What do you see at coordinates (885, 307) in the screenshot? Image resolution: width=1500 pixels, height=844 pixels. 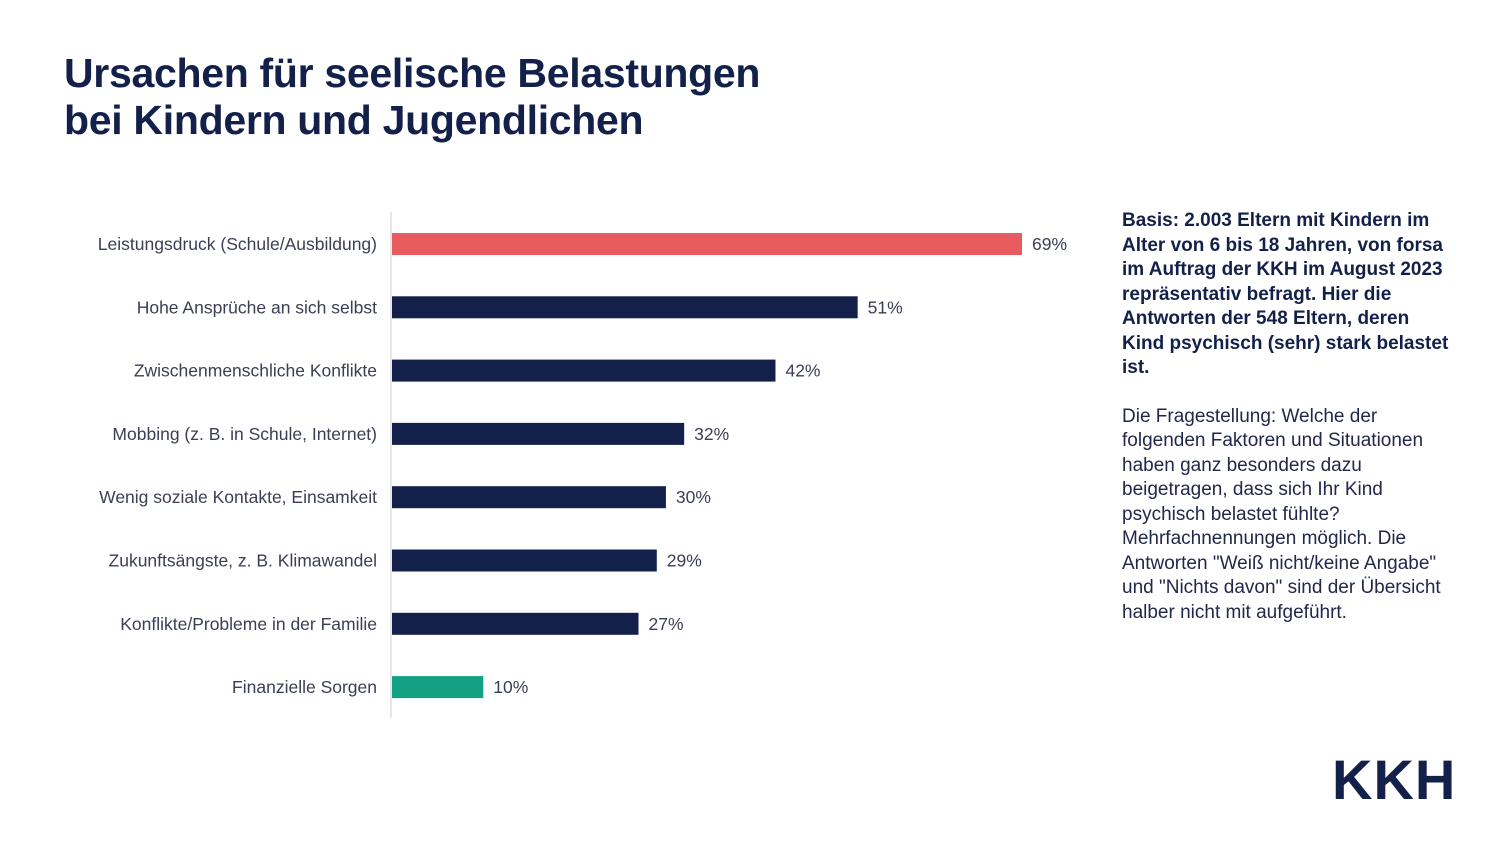 I see `value-label: 51%` at bounding box center [885, 307].